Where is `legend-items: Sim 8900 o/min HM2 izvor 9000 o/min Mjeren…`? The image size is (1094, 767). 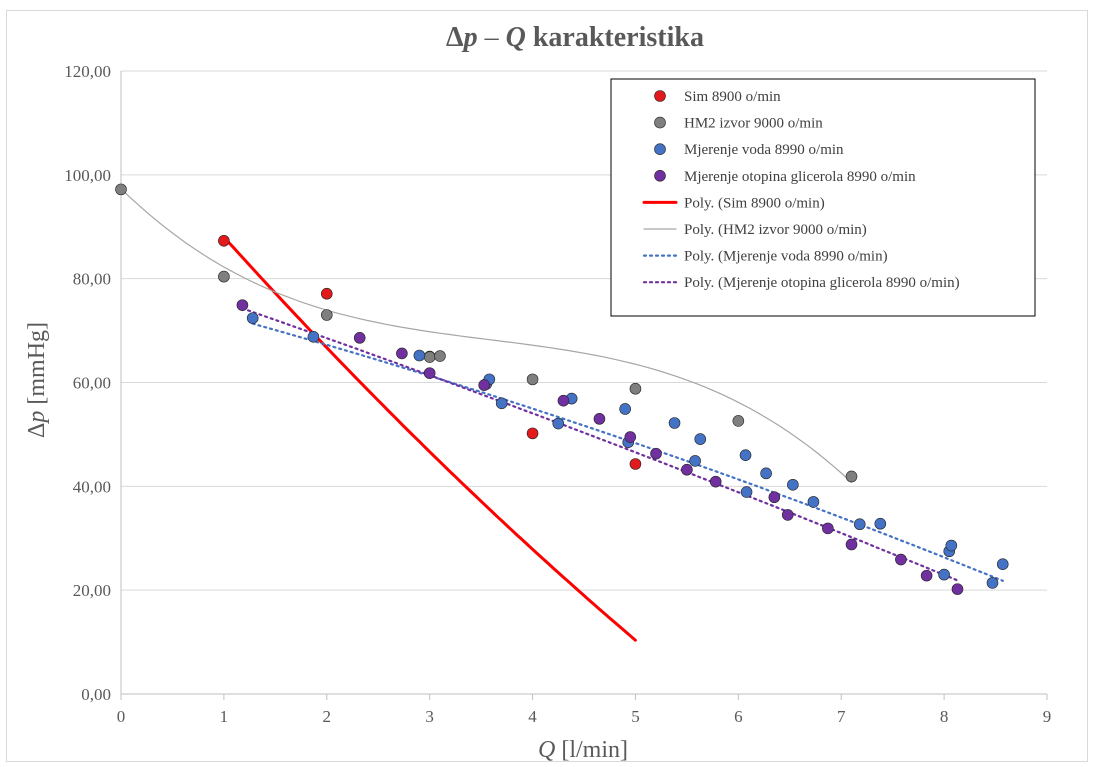 legend-items: Sim 8900 o/min HM2 izvor 9000 o/min Mjeren… is located at coordinates (801, 190).